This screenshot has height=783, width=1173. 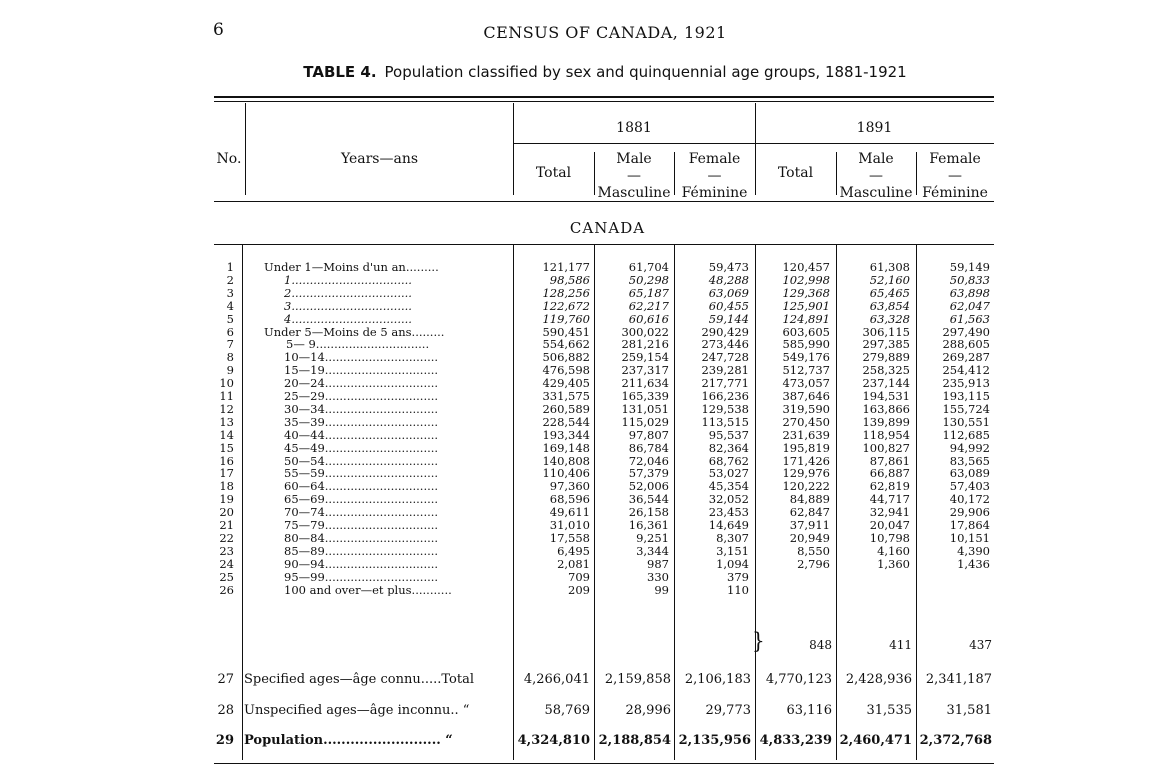 I want to click on cell-1891-total: 270,450, so click(x=806, y=421).